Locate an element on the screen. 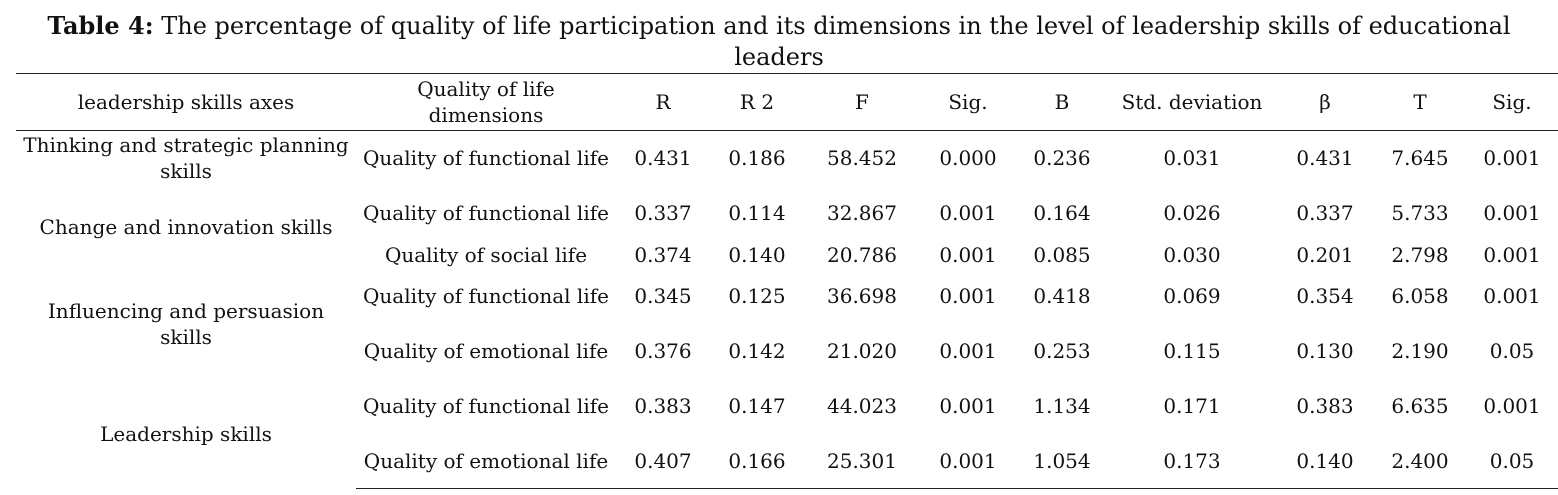 This screenshot has width=1558, height=495. b-cell: 0.164 is located at coordinates (1062, 213).